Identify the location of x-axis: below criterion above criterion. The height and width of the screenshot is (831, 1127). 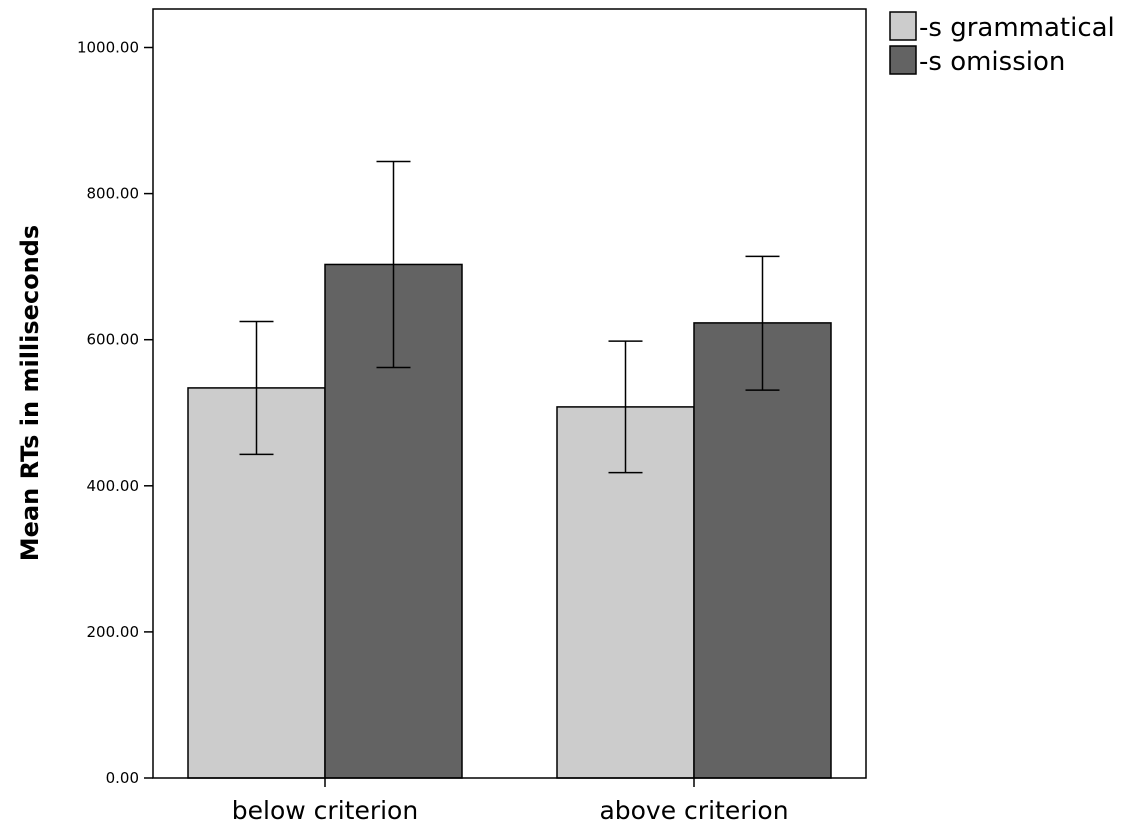
(510, 801).